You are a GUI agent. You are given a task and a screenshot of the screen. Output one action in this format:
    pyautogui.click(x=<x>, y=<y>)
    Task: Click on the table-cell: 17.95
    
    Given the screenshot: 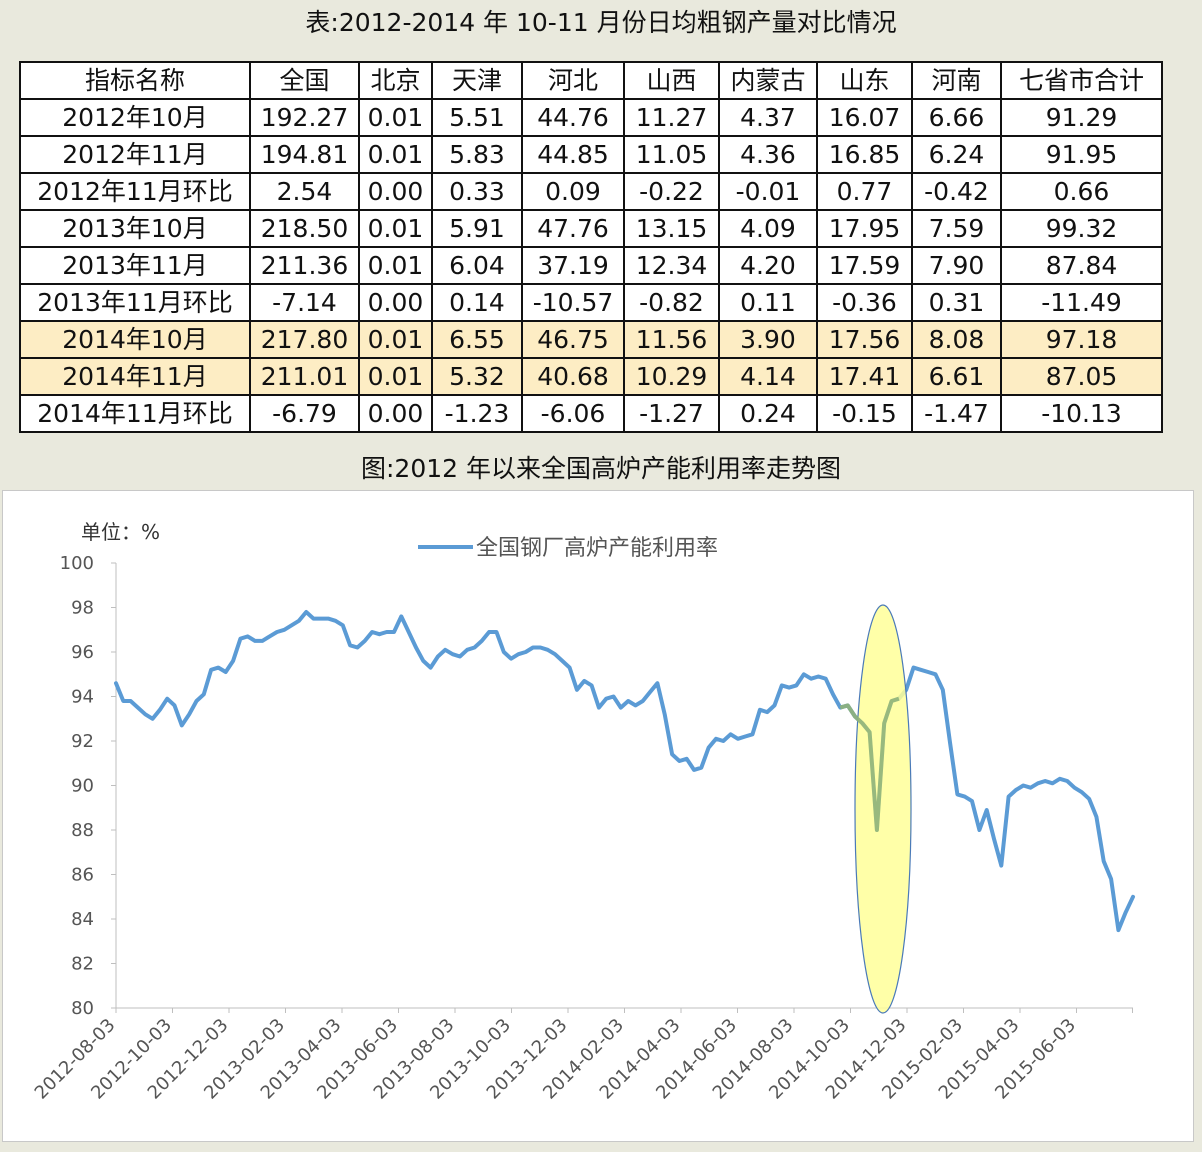 What is the action you would take?
    pyautogui.click(x=864, y=228)
    